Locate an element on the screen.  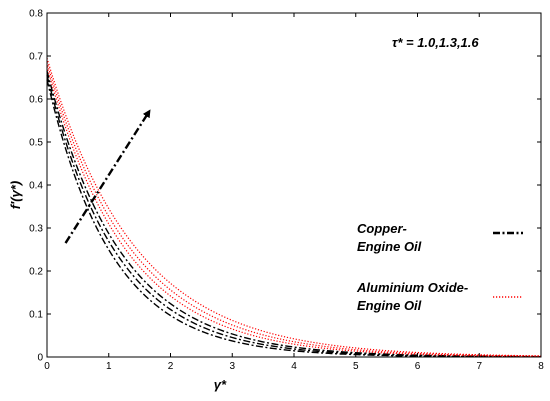
x-tick-label: 1 is located at coordinates (109, 366).